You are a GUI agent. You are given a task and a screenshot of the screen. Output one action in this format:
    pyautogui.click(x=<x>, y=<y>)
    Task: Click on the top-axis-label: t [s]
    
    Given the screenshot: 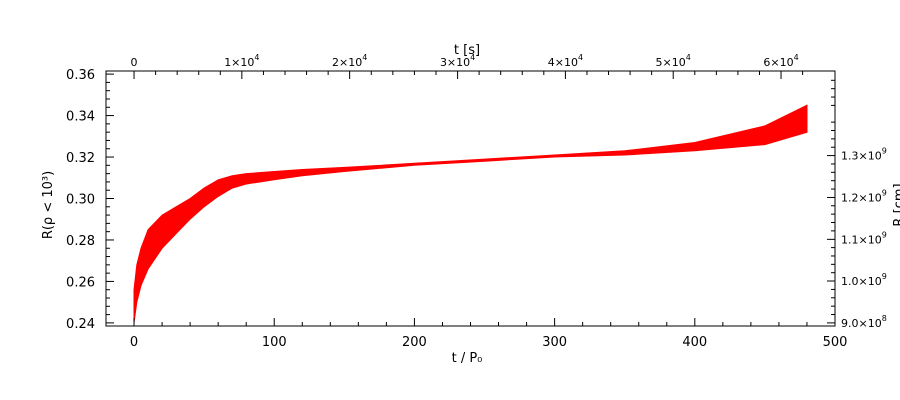 What is the action you would take?
    pyautogui.click(x=467, y=50)
    